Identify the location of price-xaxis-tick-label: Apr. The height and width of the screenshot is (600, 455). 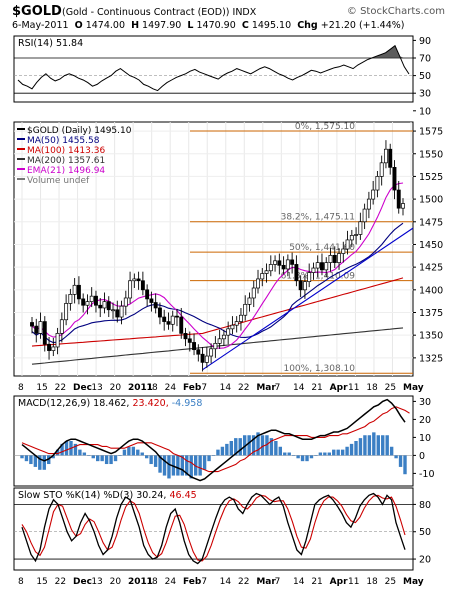
(339, 388).